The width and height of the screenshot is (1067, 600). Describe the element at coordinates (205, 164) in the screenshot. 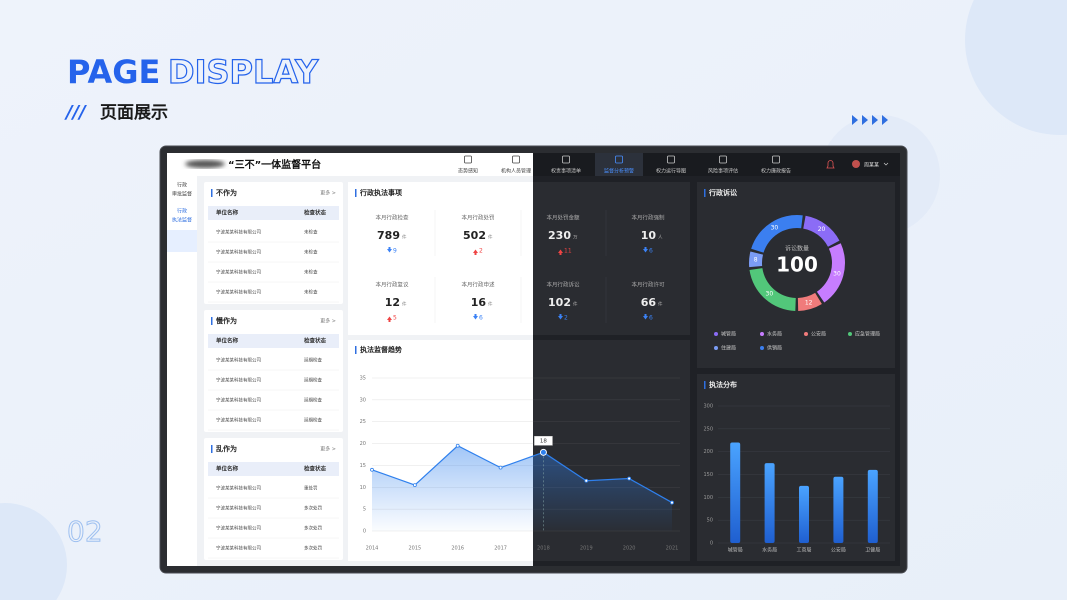

I see `blurred-text` at that location.